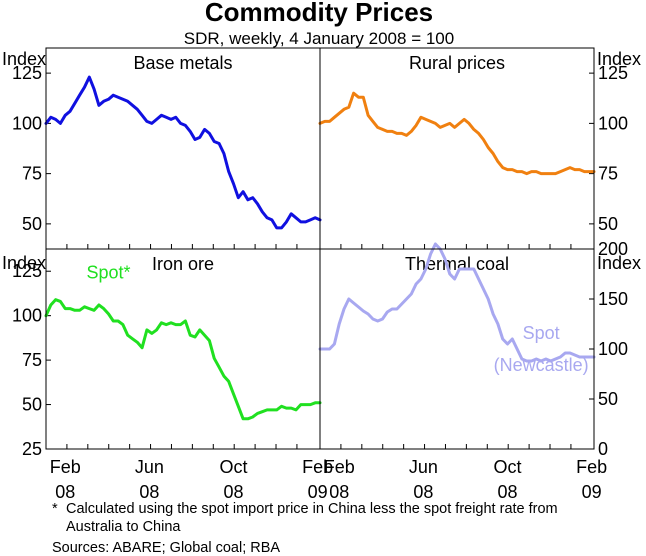 The image size is (646, 556). Describe the element at coordinates (603, 449) in the screenshot. I see `y-tick-label: 0` at that location.